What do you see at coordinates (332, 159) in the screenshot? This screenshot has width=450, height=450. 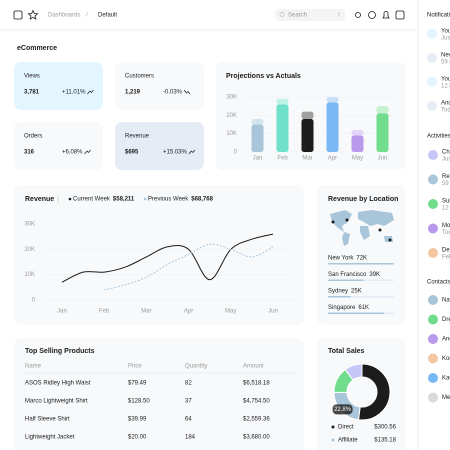 I see `x-tick-label: Apr` at bounding box center [332, 159].